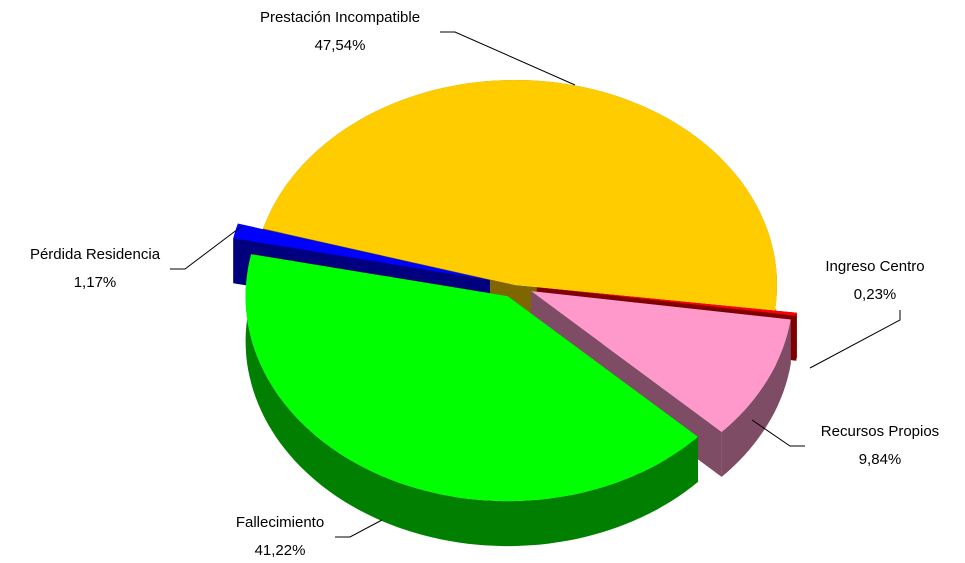 This screenshot has height=563, width=965. Describe the element at coordinates (880, 459) in the screenshot. I see `value-label: 9,84%` at that location.